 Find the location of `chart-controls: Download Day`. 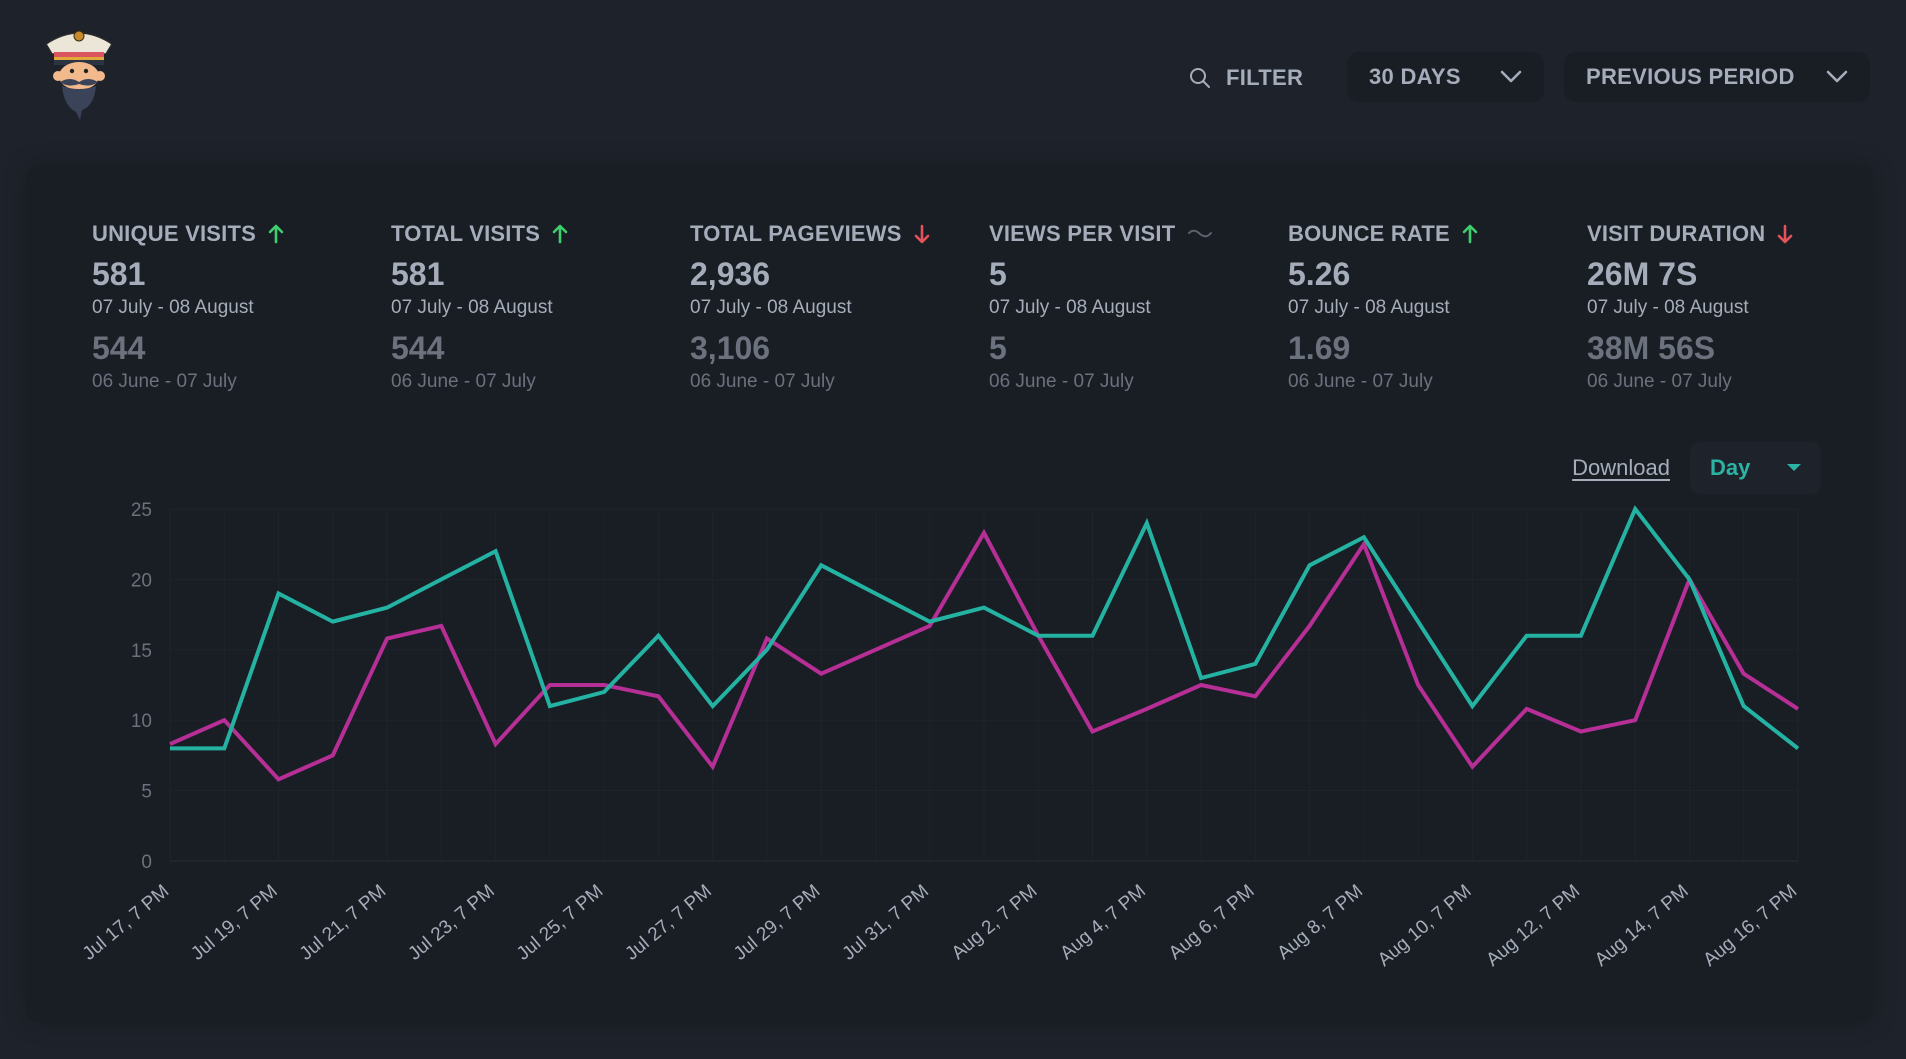

chart-controls: Download Day is located at coordinates (1696, 468).